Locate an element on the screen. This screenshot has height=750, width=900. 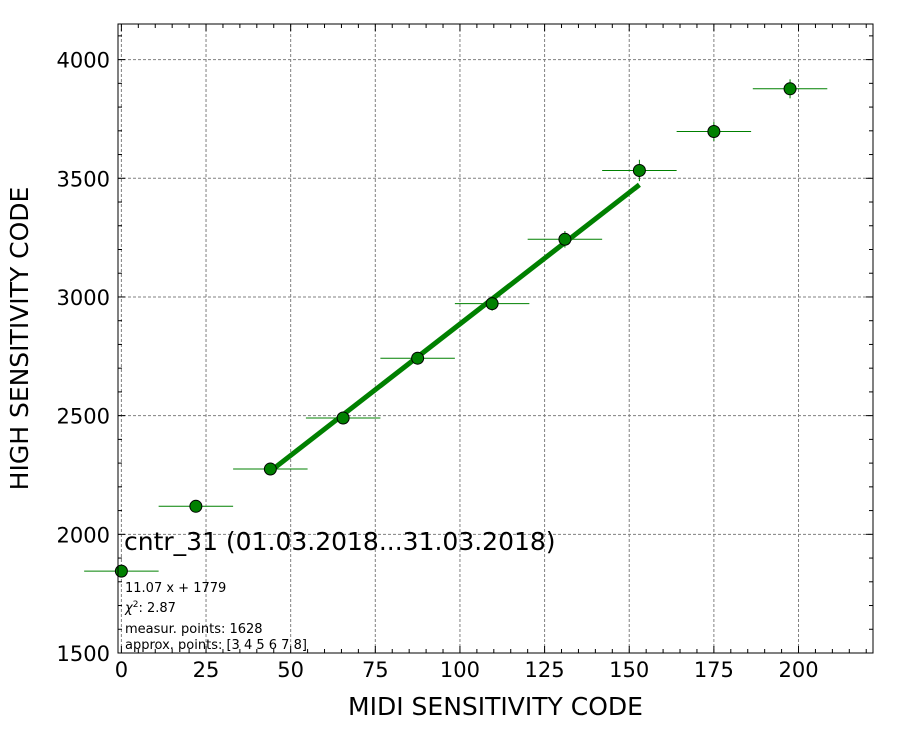
y-tick-label: 4000 is located at coordinates (83, 61).